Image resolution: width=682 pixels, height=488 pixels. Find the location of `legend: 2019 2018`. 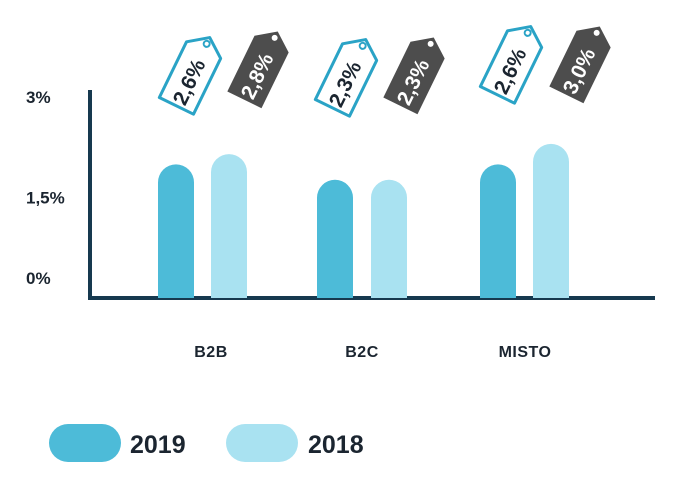

legend: 2019 2018 is located at coordinates (206, 443).